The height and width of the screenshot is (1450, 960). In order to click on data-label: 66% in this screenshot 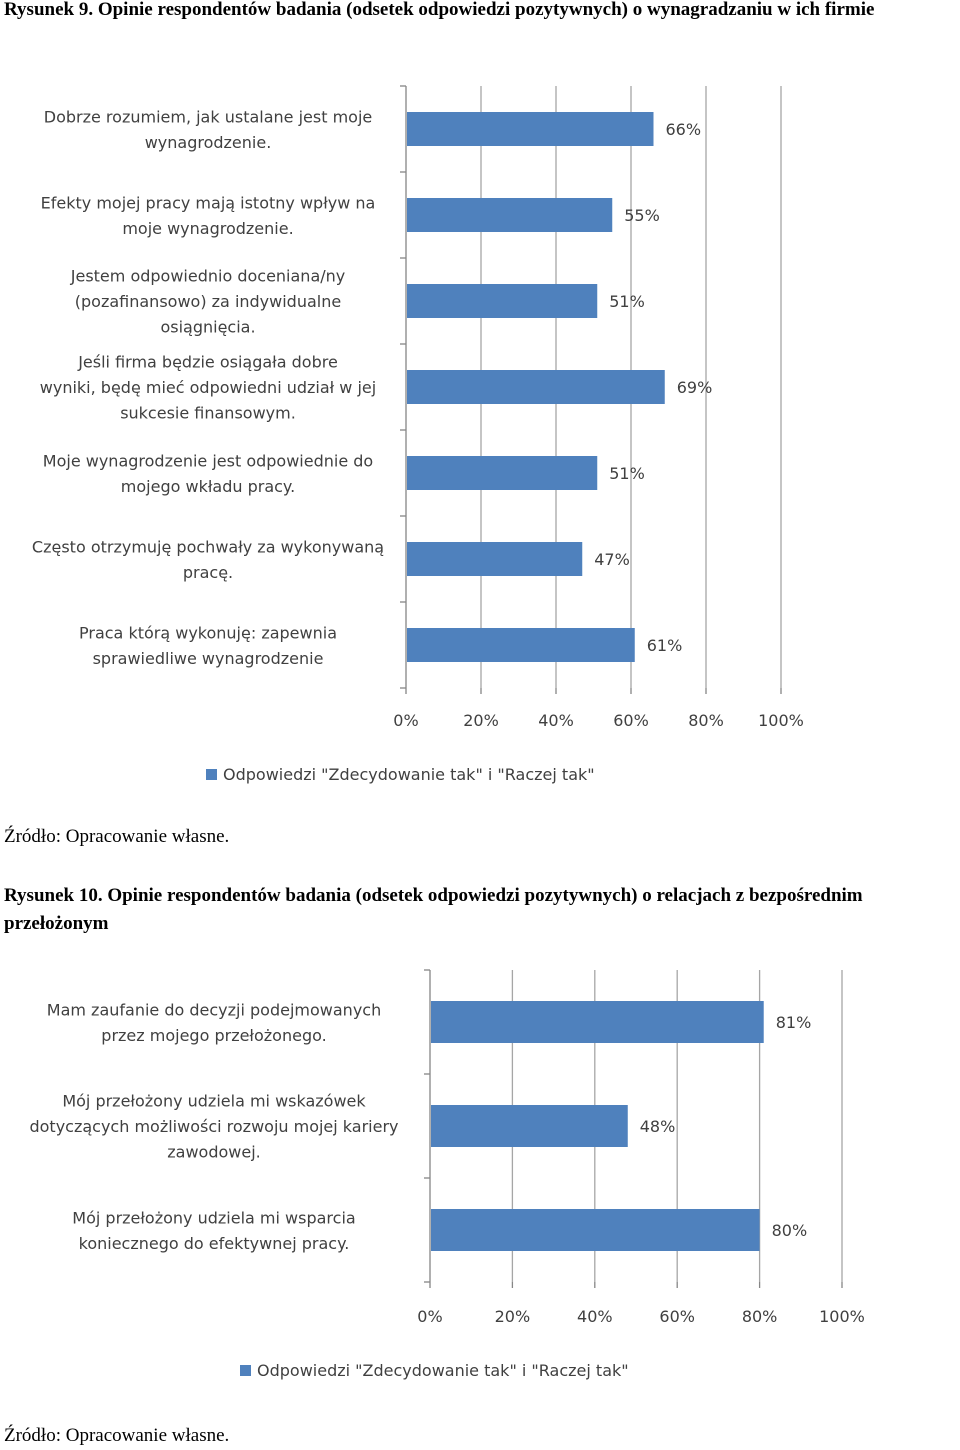, I will do `click(684, 129)`.